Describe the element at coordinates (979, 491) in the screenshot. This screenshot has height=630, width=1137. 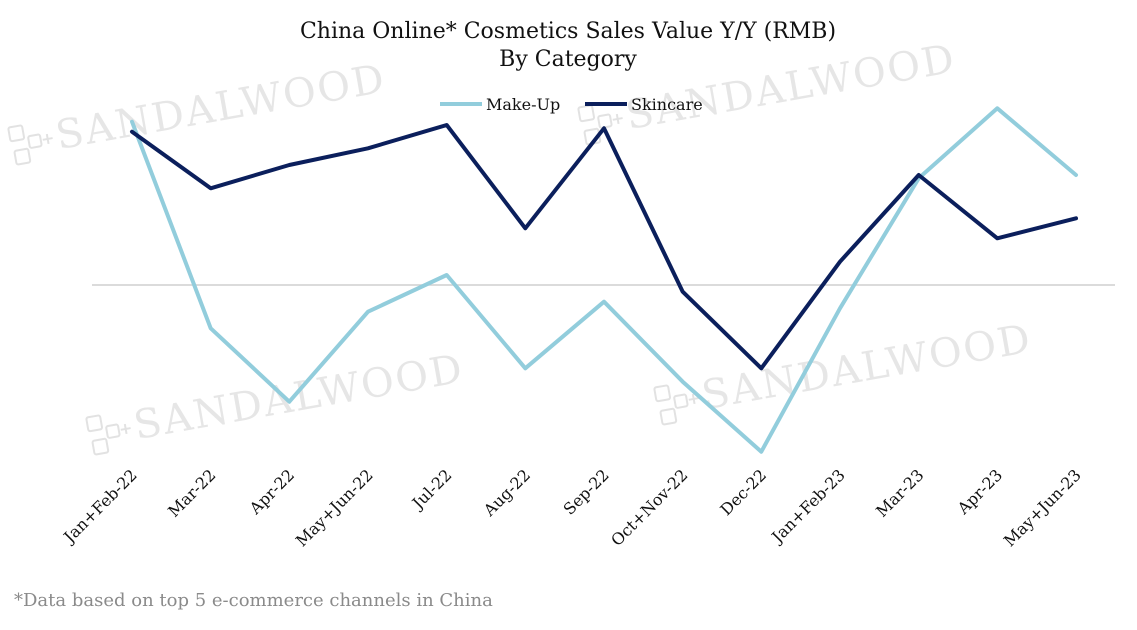
I see `x-tick-label: Apr-23` at that location.